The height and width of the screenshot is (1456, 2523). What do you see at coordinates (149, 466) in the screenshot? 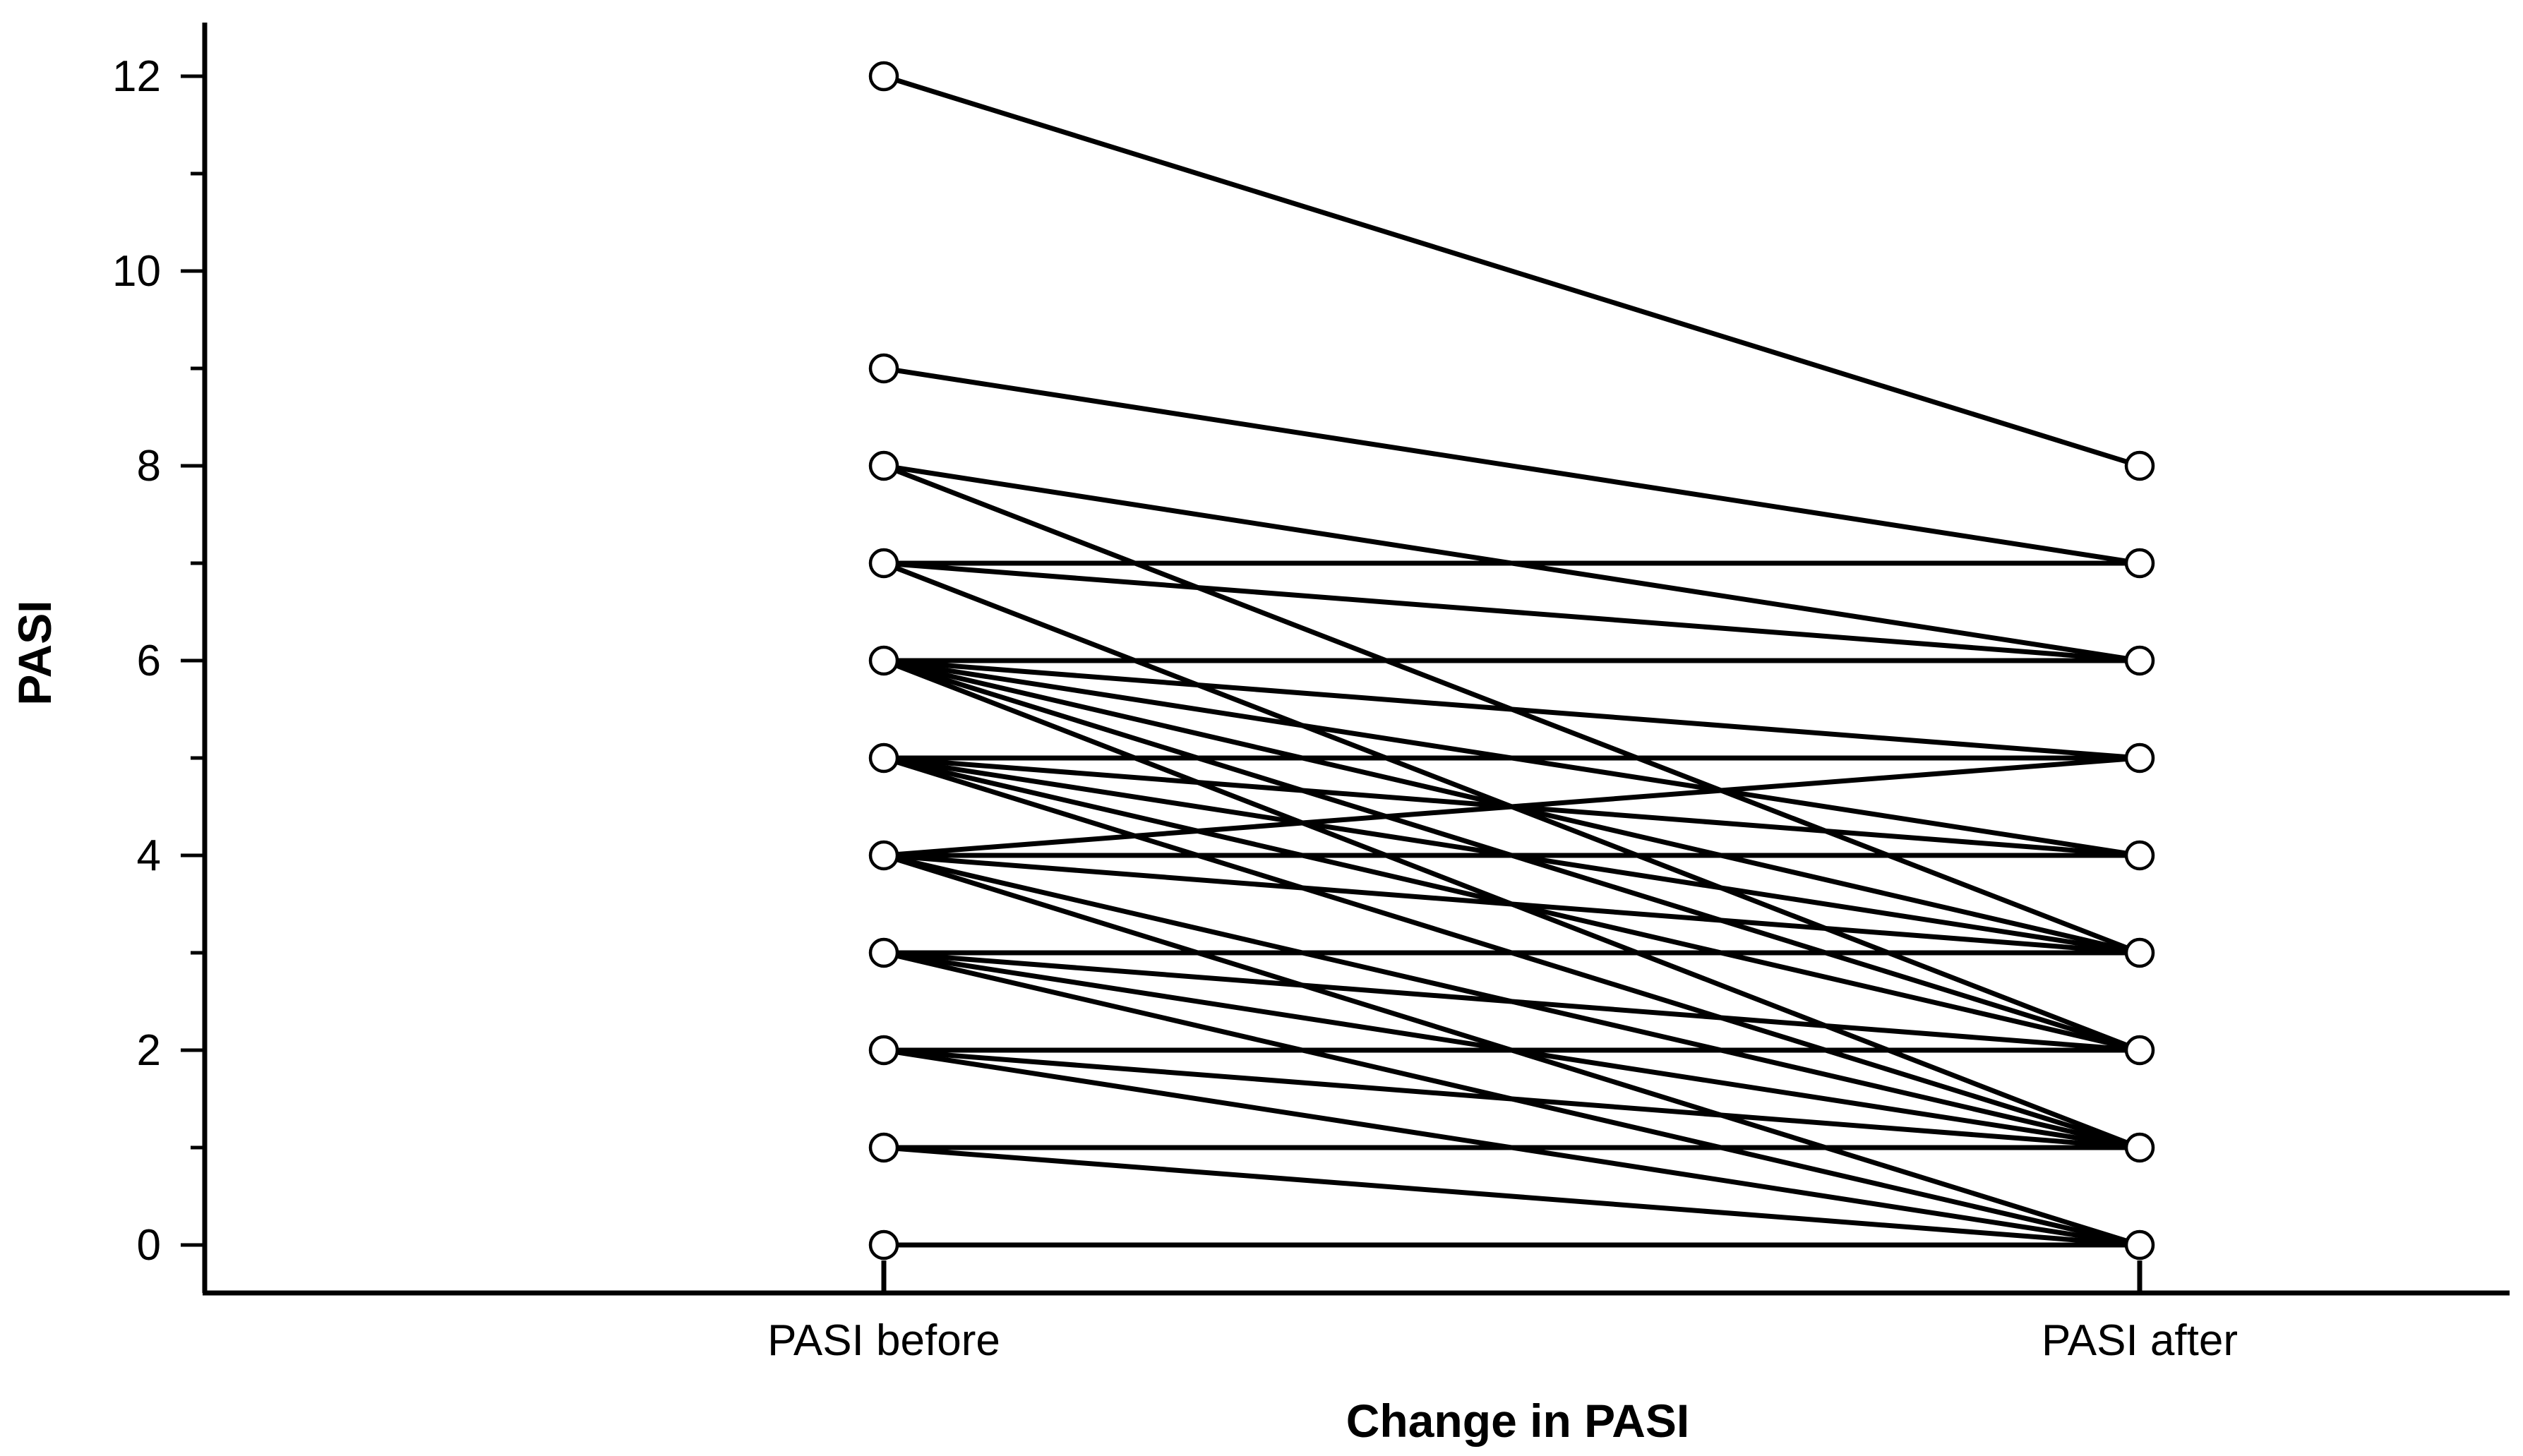
I see `y-tick-label-8: 8` at bounding box center [149, 466].